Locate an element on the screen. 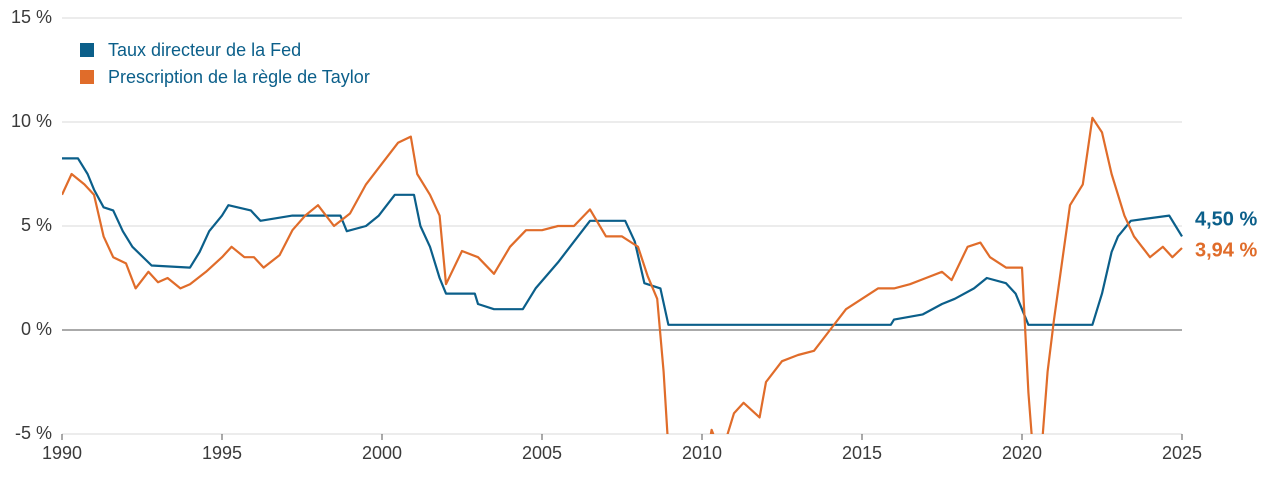 The width and height of the screenshot is (1280, 482). x-tick-label: 1990 is located at coordinates (62, 453).